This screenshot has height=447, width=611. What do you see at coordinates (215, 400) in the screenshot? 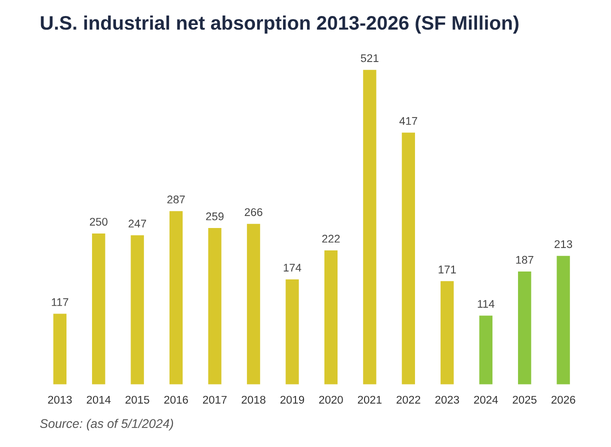
I see `x-tick-label: 2017` at bounding box center [215, 400].